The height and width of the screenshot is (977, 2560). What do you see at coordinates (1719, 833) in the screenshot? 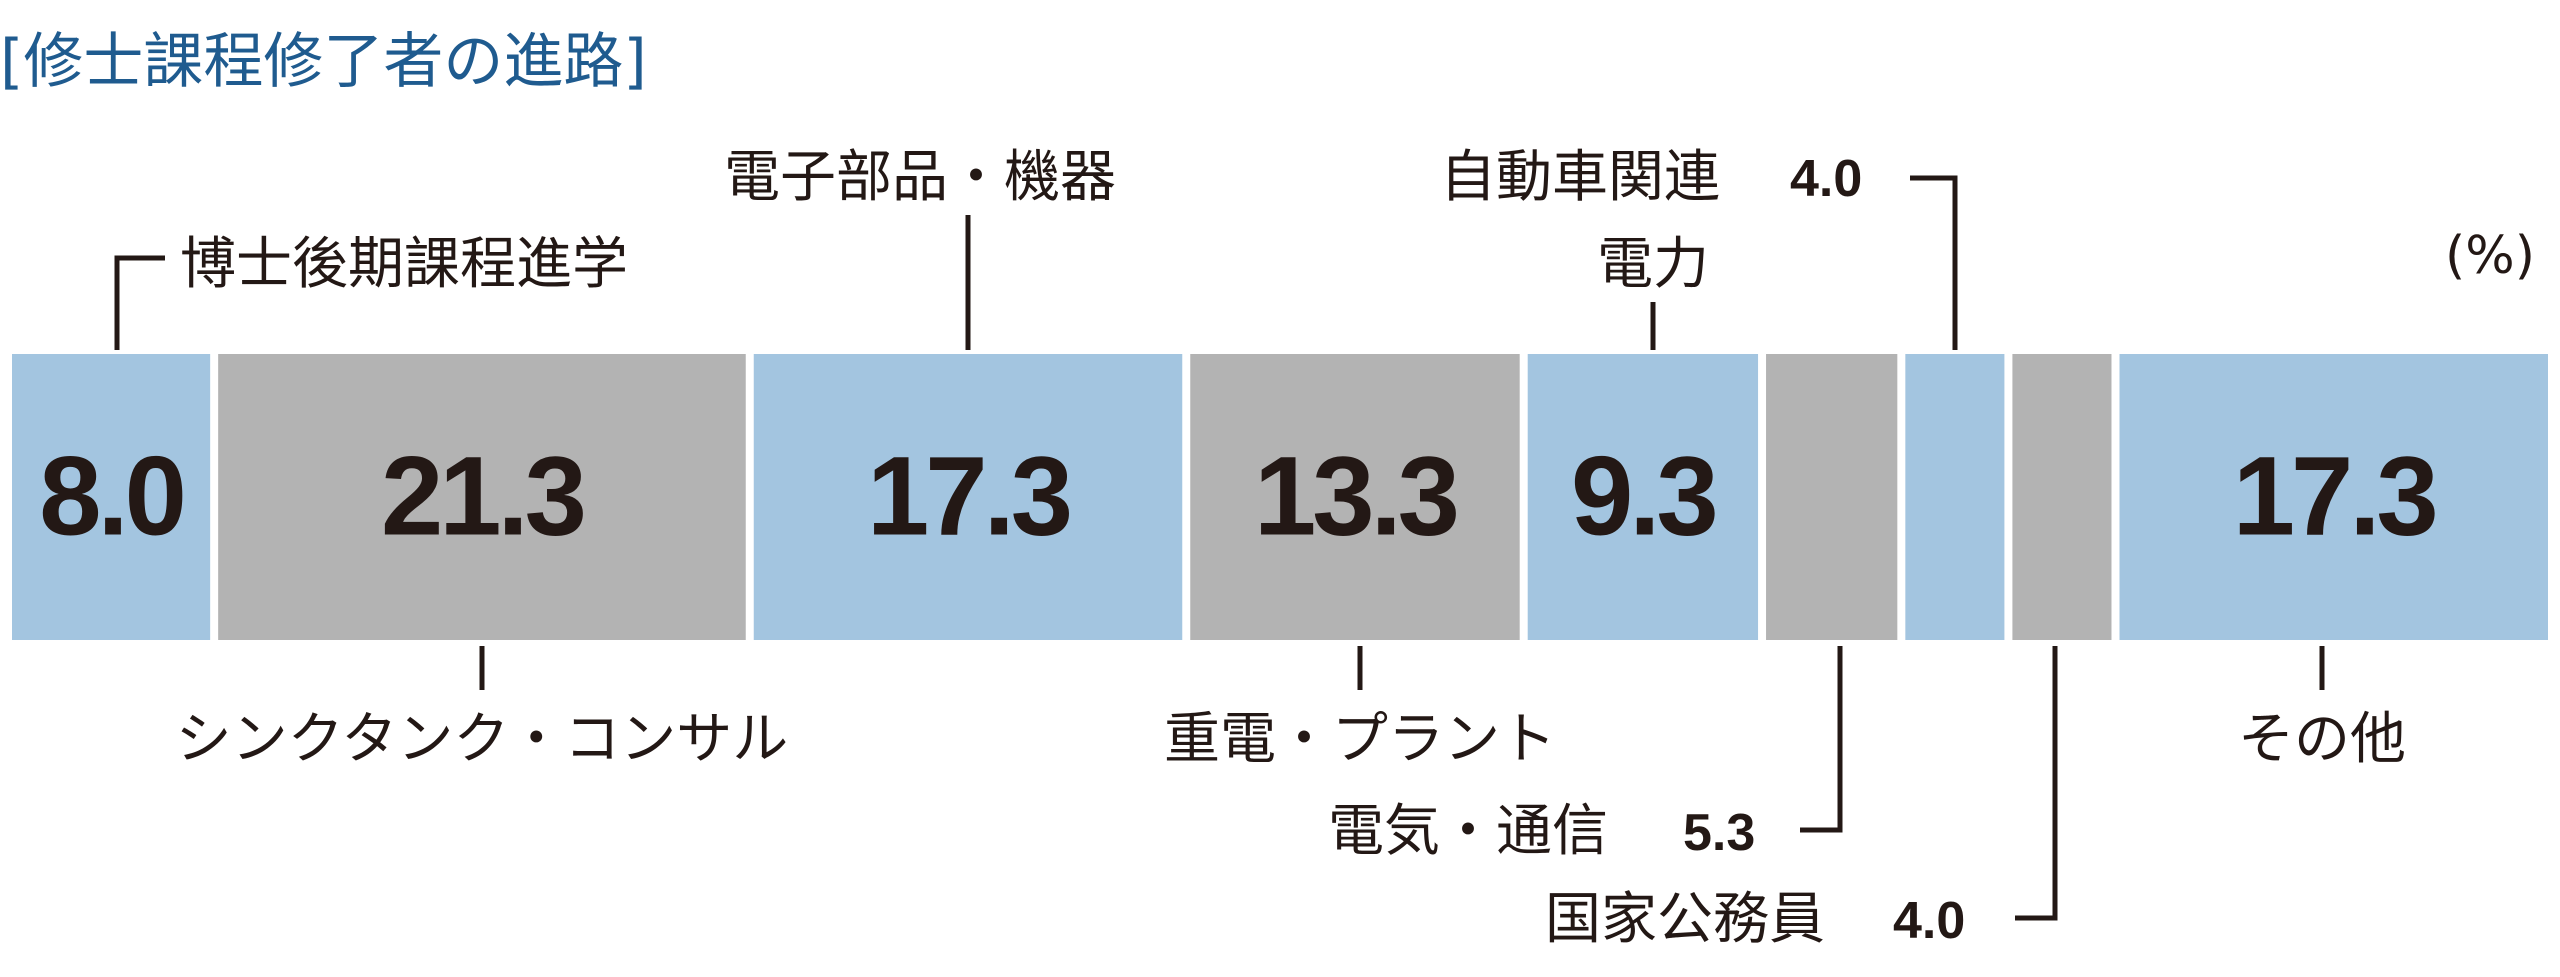
I see `value-telecom: 5.3` at bounding box center [1719, 833].